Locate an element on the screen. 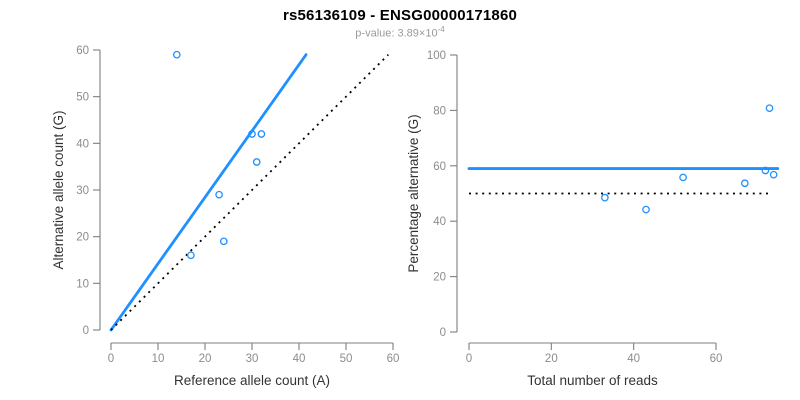 The height and width of the screenshot is (400, 800). pvalue-exponent: -4 is located at coordinates (441, 29).